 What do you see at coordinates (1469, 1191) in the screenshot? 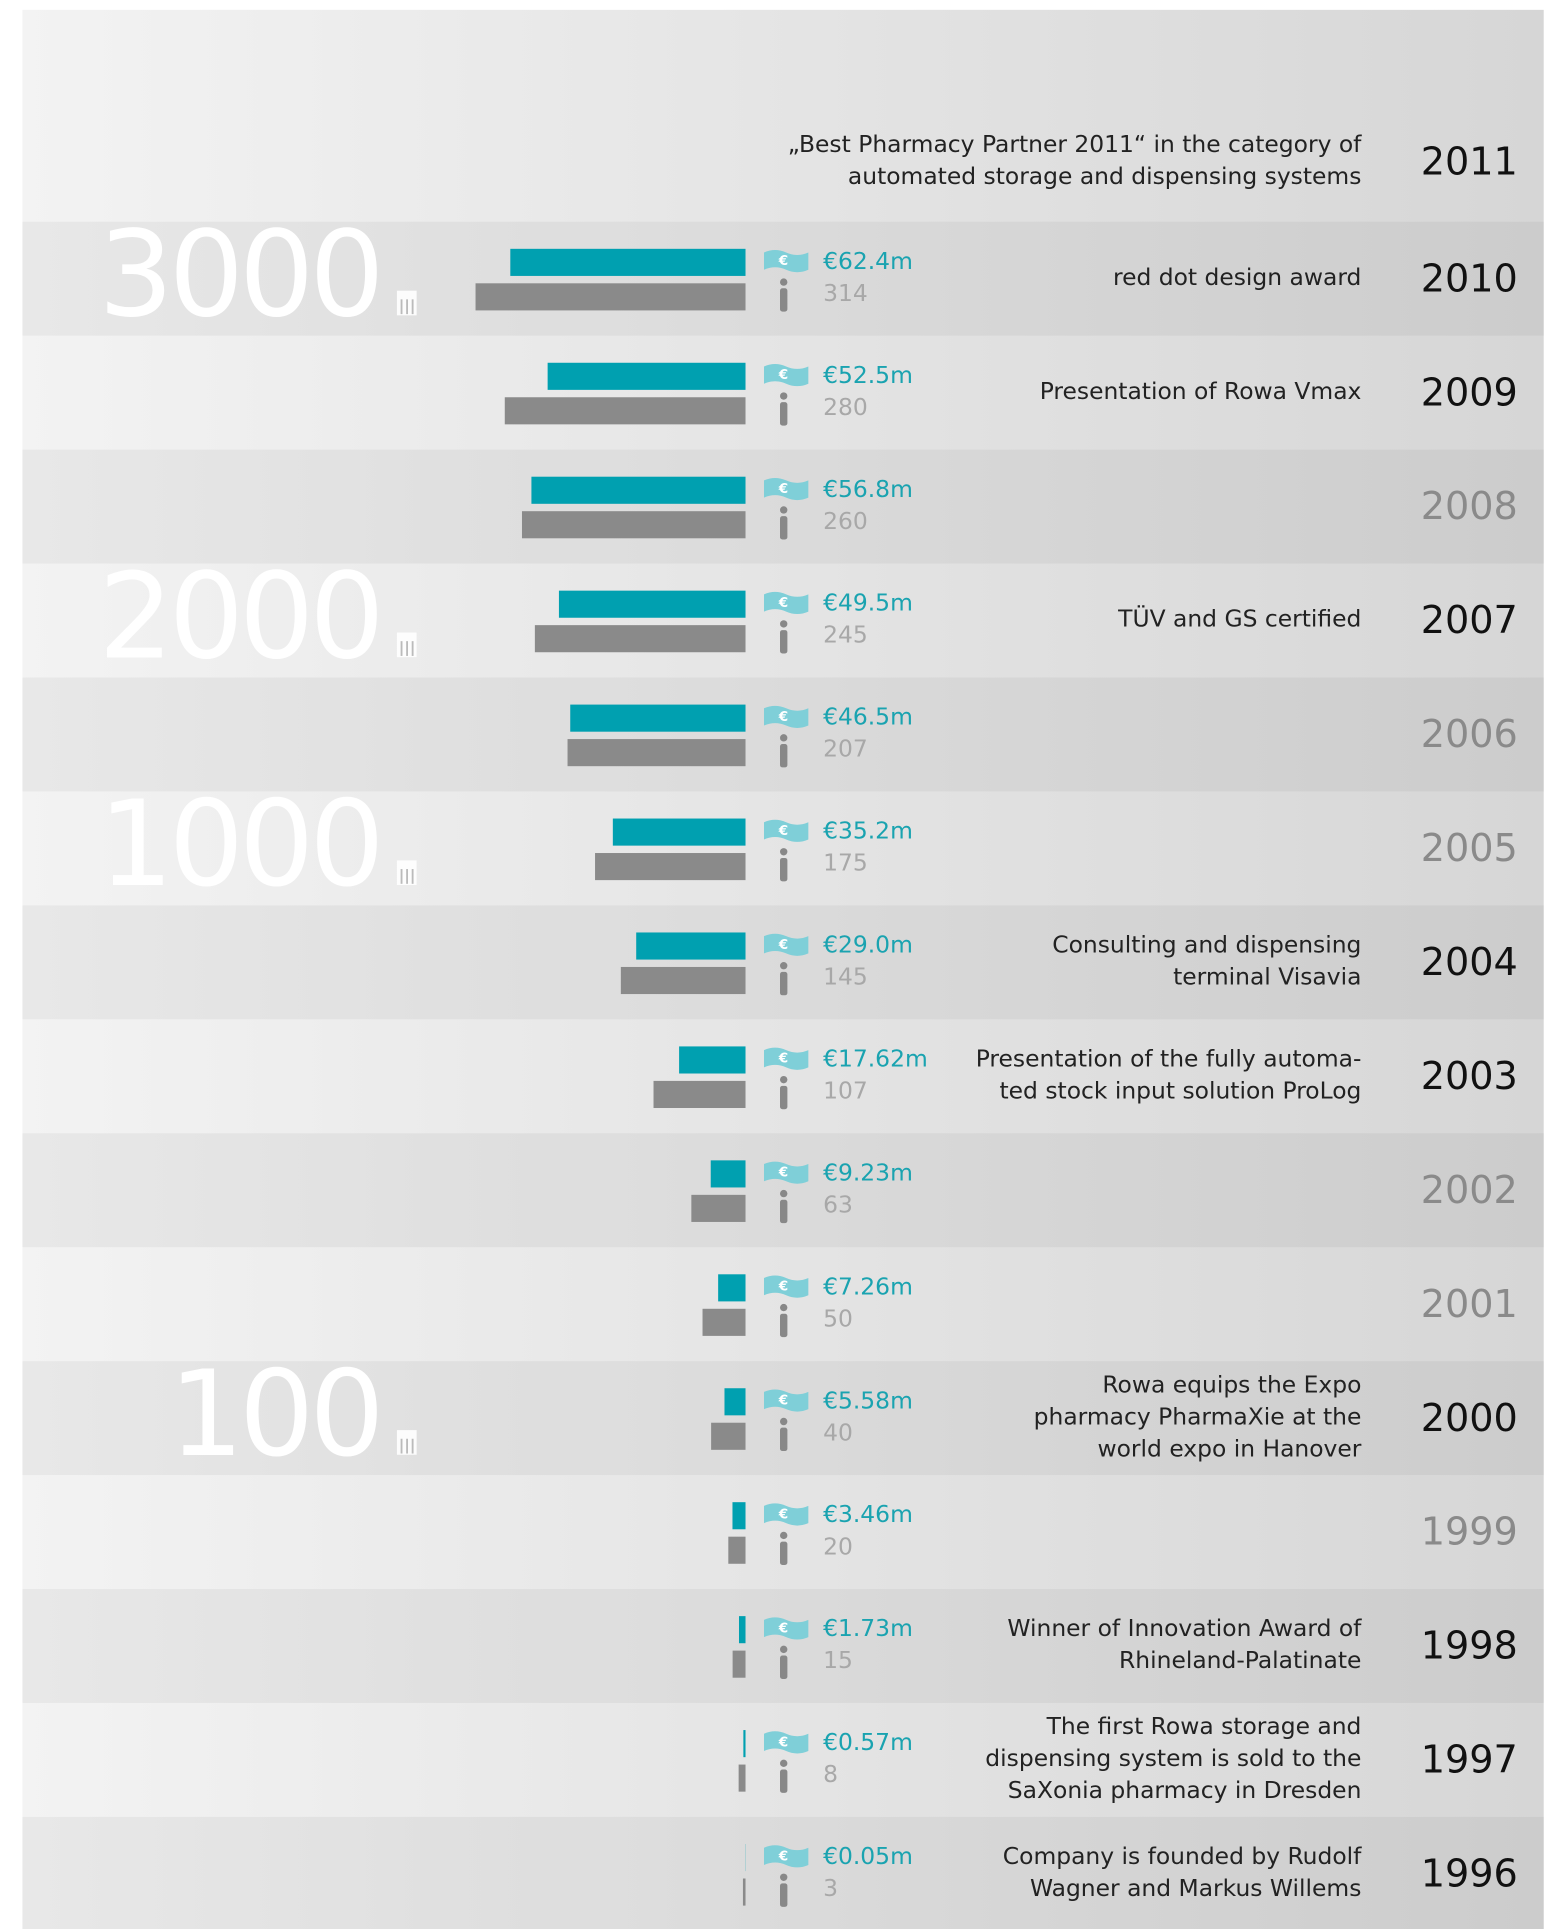
I see `year-label: 2002` at bounding box center [1469, 1191].